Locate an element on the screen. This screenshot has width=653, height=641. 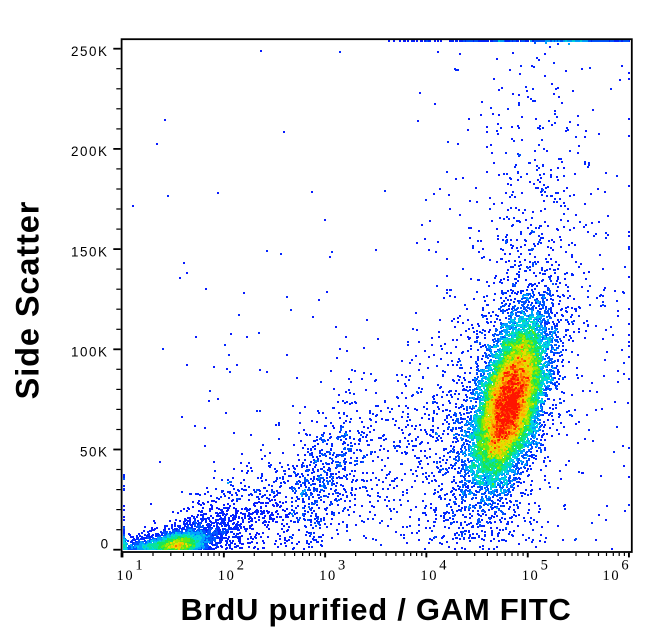
svg-text: 250K is located at coordinates (89, 51).